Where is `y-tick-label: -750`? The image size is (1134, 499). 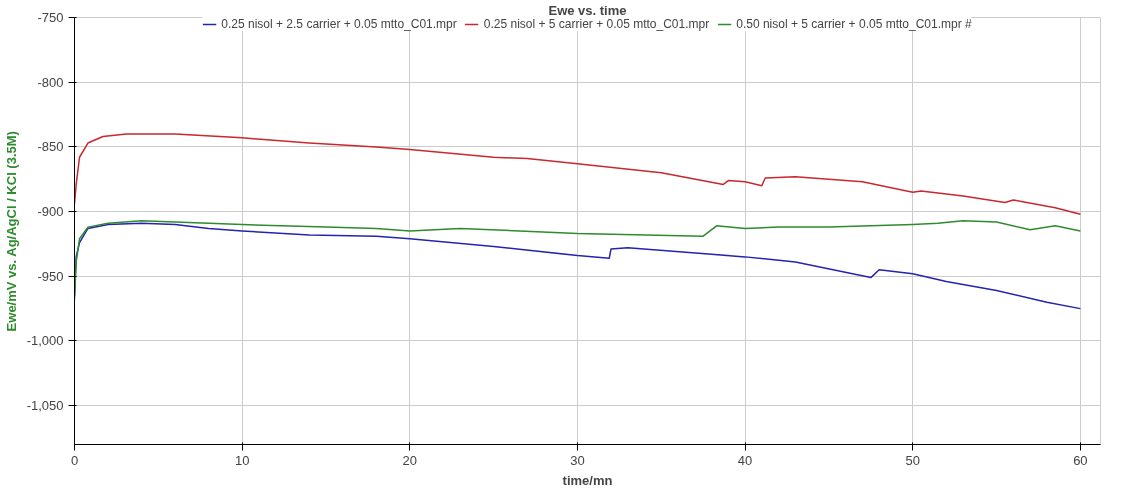 y-tick-label: -750 is located at coordinates (50, 17).